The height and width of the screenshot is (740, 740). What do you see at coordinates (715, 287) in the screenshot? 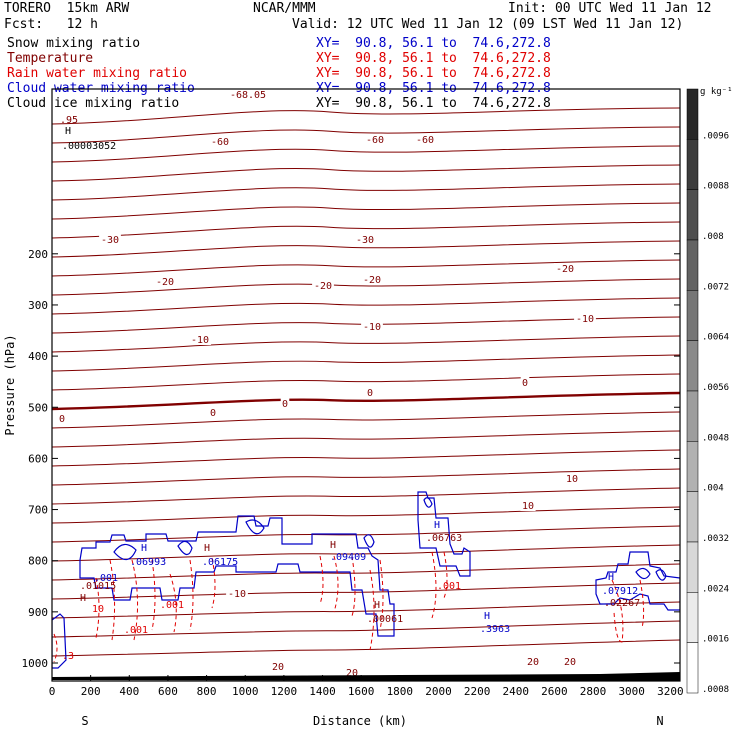
I see `colorbar-tick-label: .0072` at bounding box center [715, 287].